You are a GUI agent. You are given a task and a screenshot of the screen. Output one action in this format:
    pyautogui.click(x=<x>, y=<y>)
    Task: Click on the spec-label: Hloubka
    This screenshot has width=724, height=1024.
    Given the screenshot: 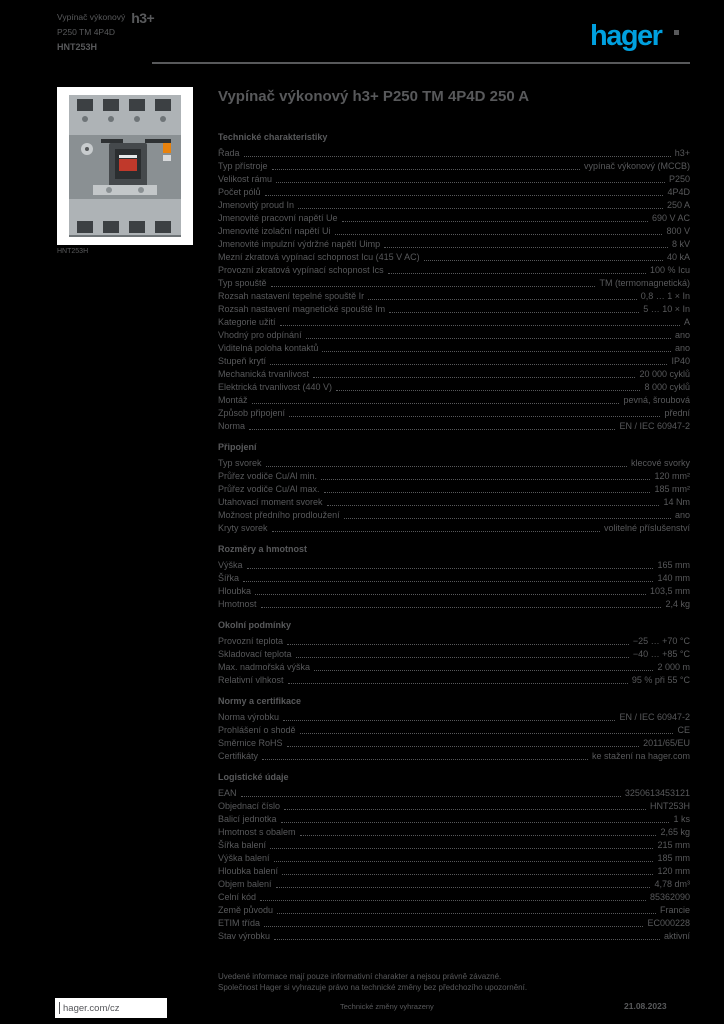 What is the action you would take?
    pyautogui.click(x=235, y=591)
    